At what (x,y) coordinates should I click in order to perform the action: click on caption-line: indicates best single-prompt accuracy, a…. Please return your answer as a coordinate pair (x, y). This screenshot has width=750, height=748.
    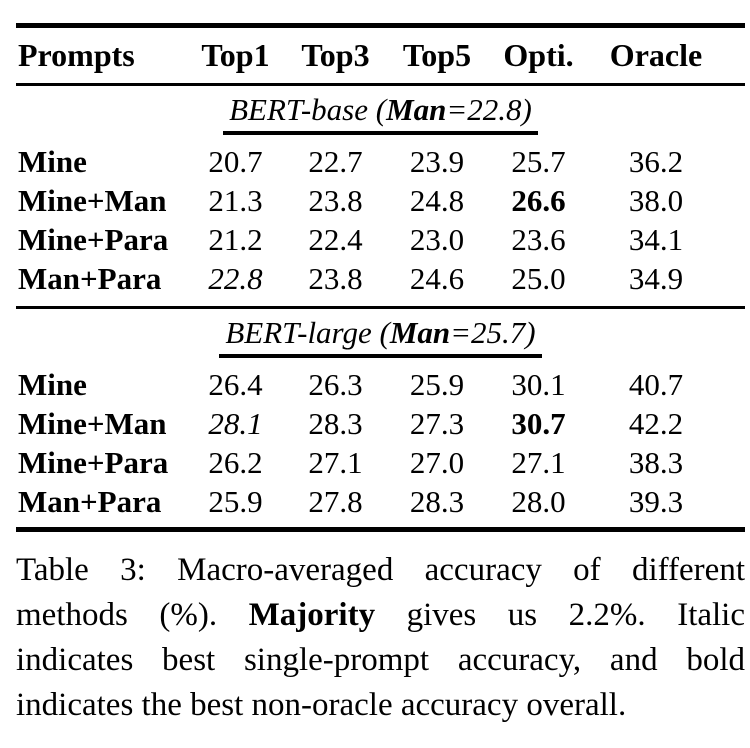
    Looking at the image, I should click on (380, 660).